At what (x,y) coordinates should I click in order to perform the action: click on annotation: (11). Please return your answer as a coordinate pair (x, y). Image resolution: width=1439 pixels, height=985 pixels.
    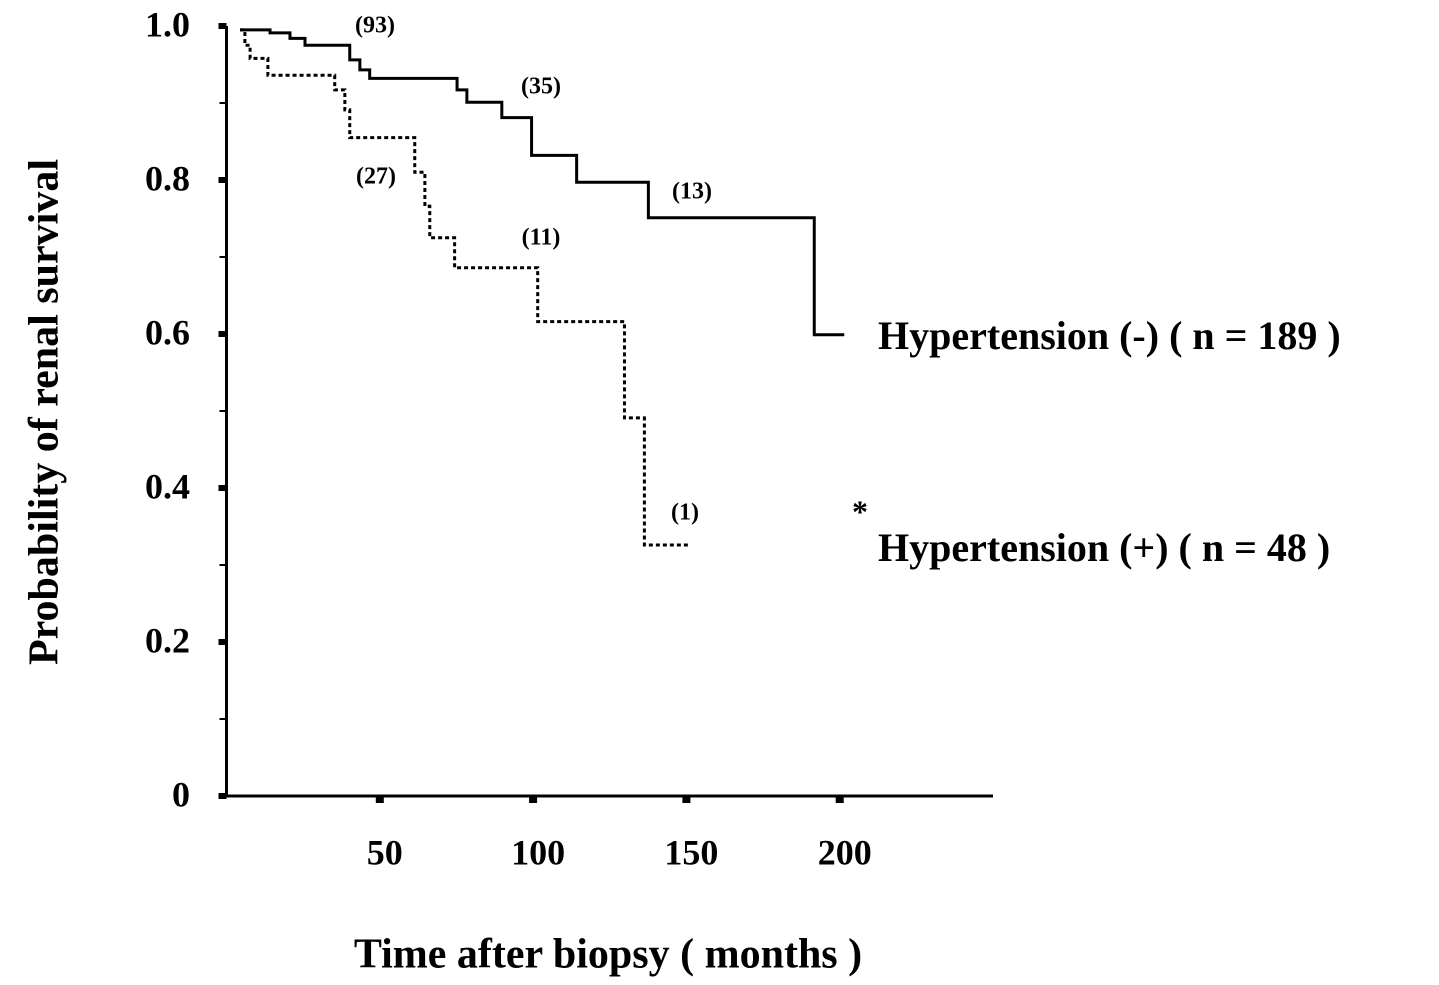
    Looking at the image, I should click on (541, 238).